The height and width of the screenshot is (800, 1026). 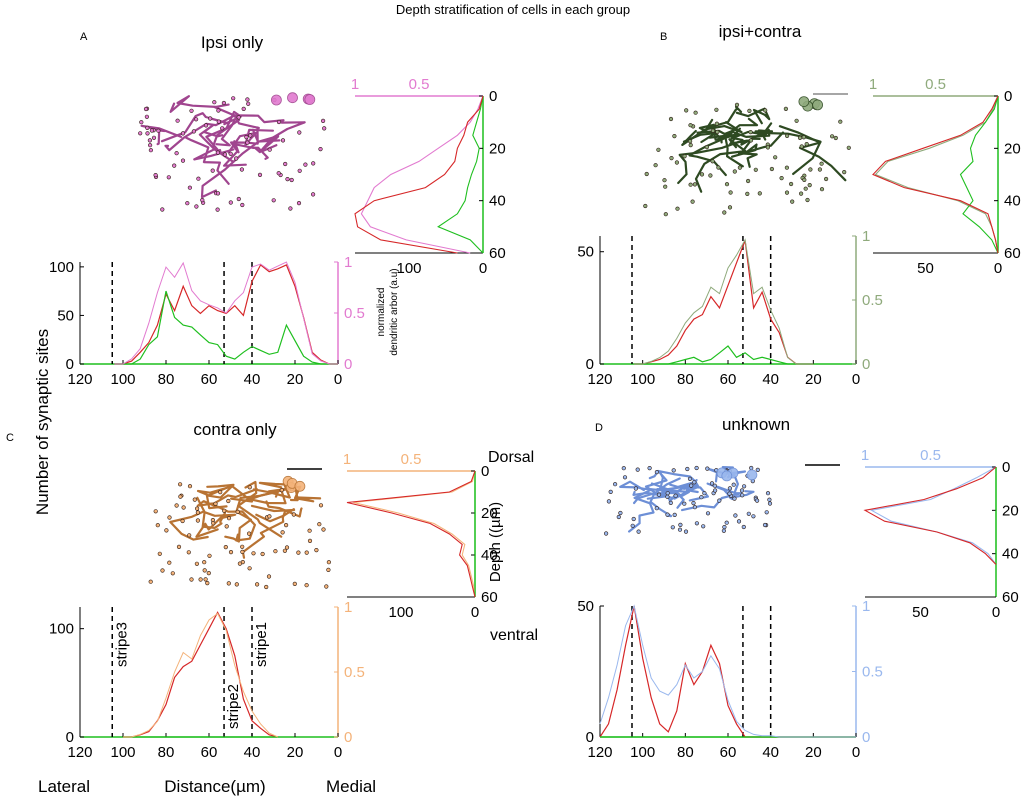 I want to click on panel-title: unknown, so click(x=756, y=424).